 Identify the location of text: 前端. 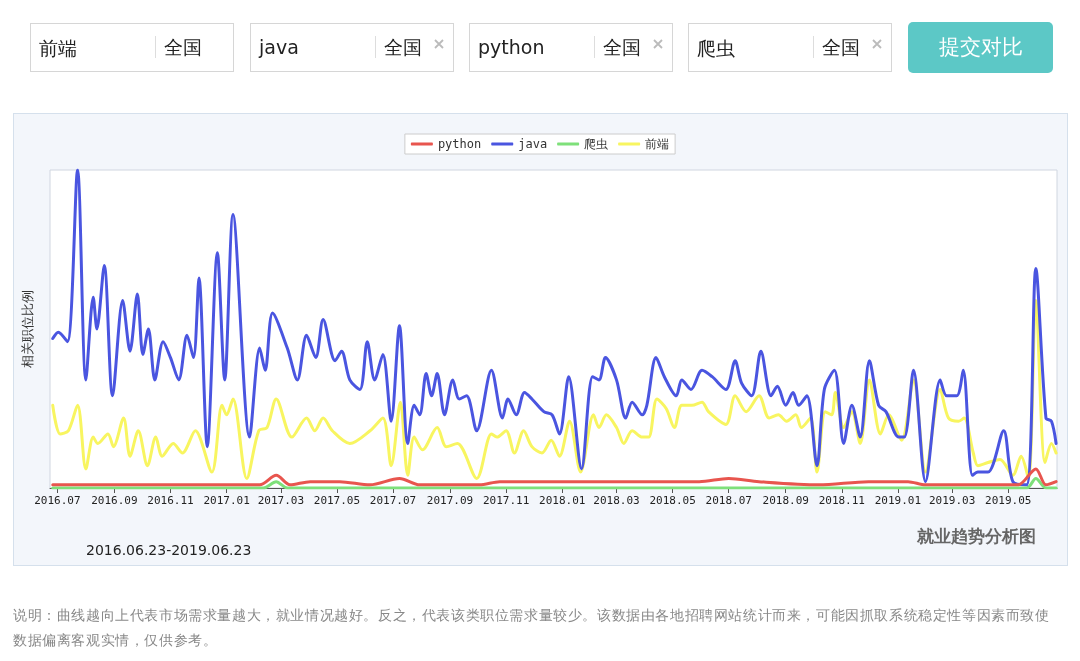
(58, 48).